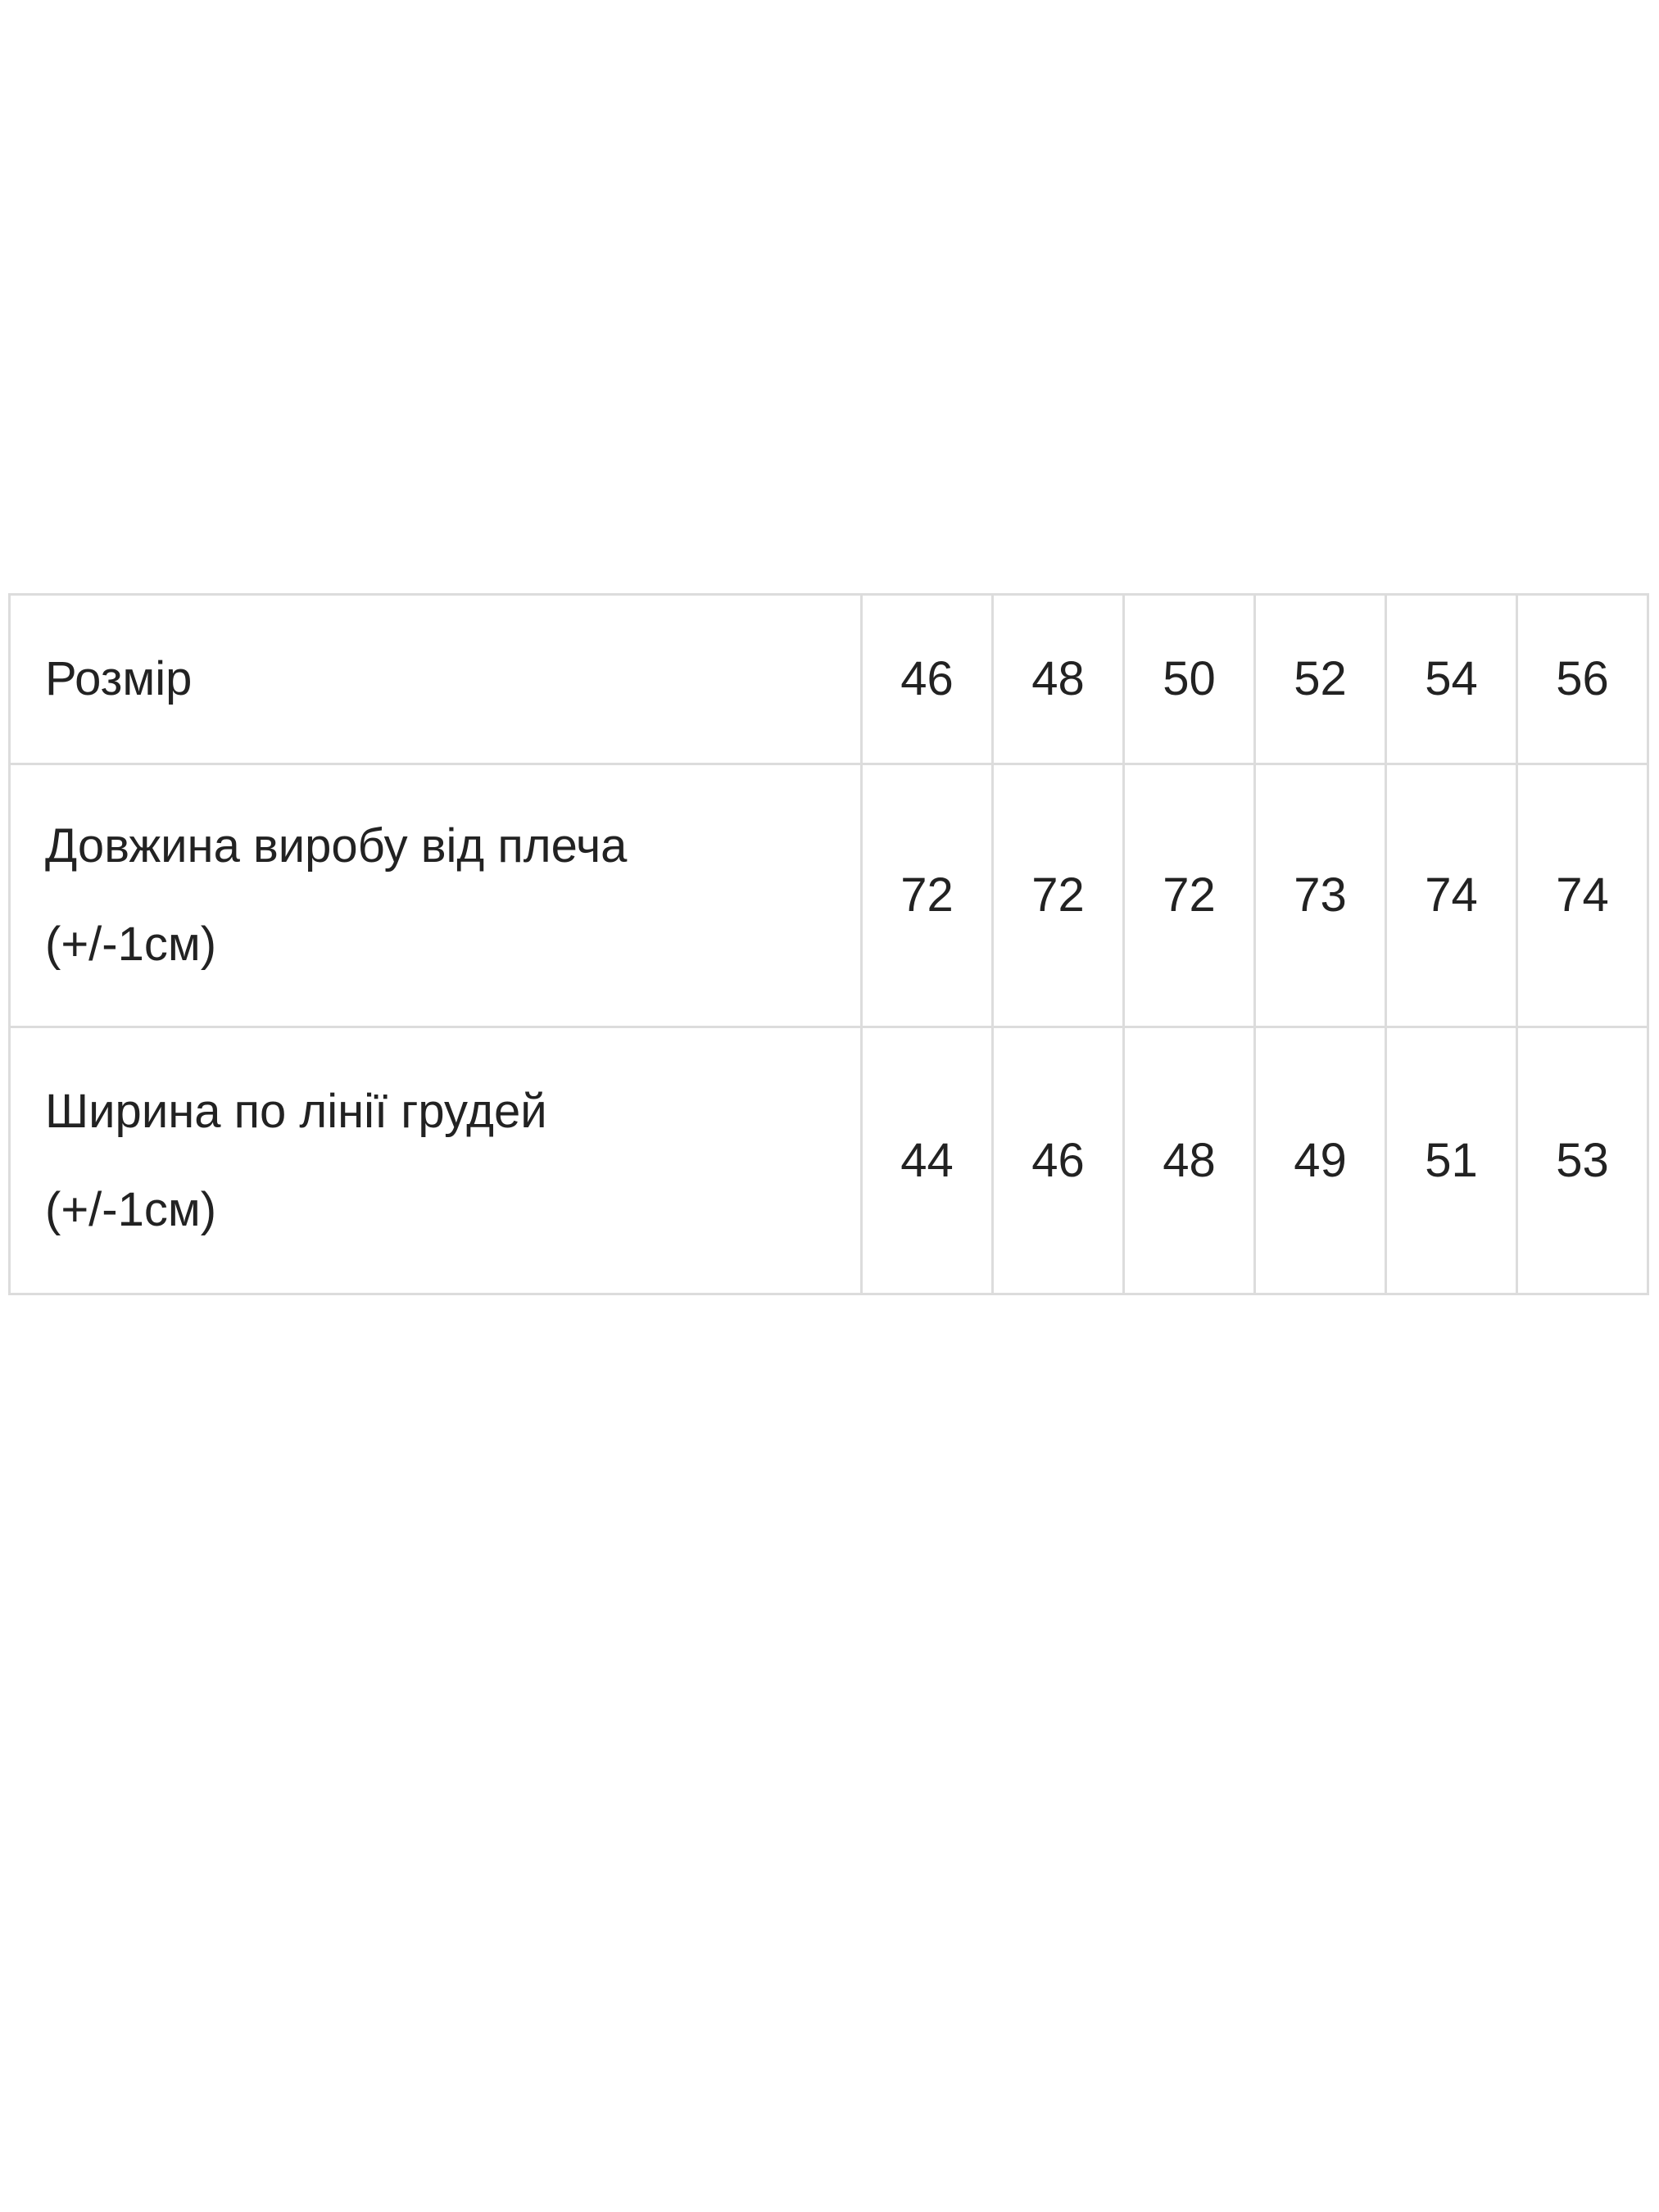  What do you see at coordinates (1189, 1160) in the screenshot?
I see `value-cell: 48` at bounding box center [1189, 1160].